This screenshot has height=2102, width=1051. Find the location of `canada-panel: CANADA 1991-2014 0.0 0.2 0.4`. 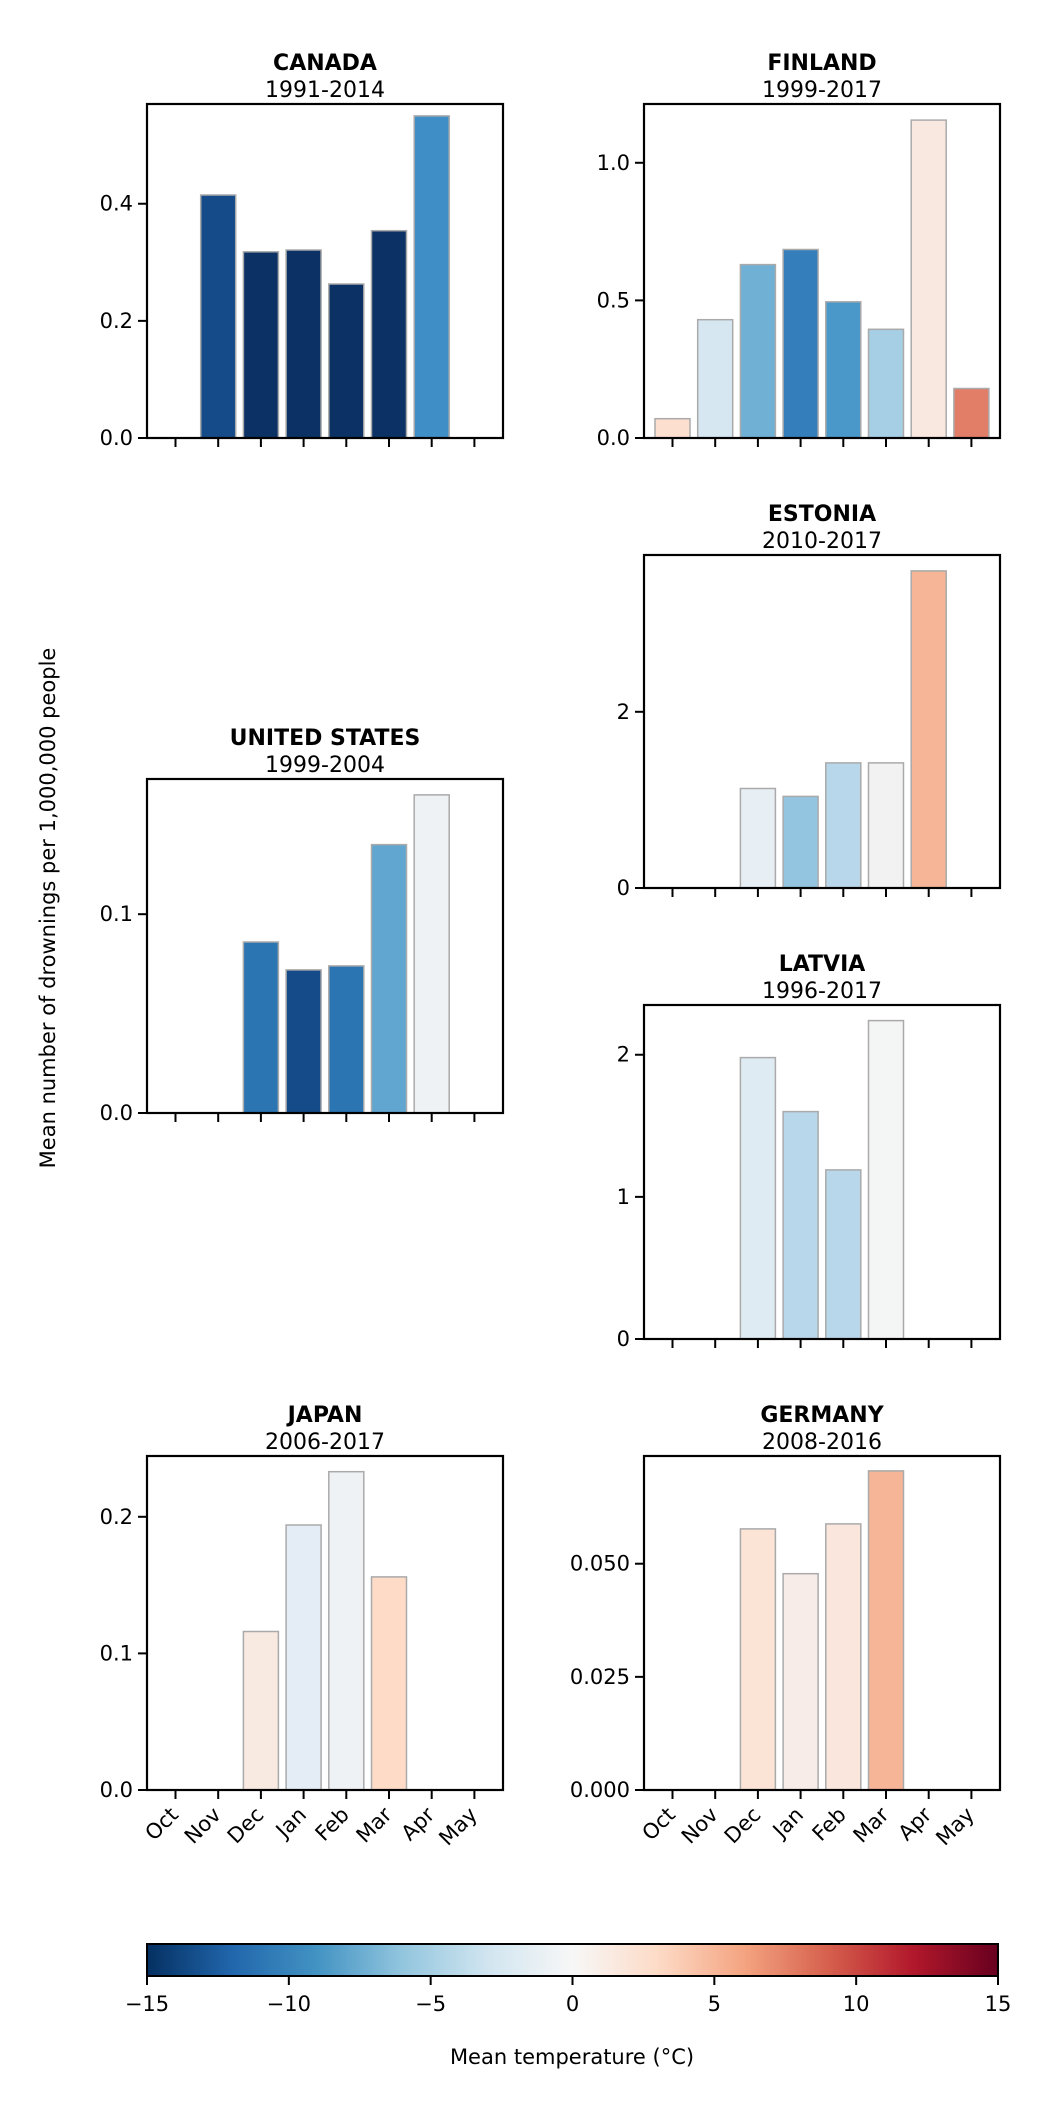

canada-panel: CANADA 1991-2014 0.0 0.2 0.4 is located at coordinates (302, 250).